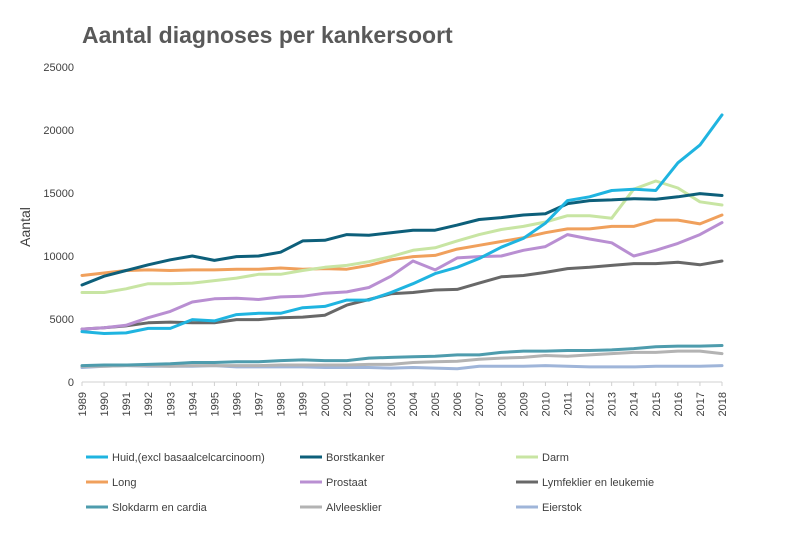  What do you see at coordinates (414, 404) in the screenshot?
I see `x-tick-label: 2004` at bounding box center [414, 404].